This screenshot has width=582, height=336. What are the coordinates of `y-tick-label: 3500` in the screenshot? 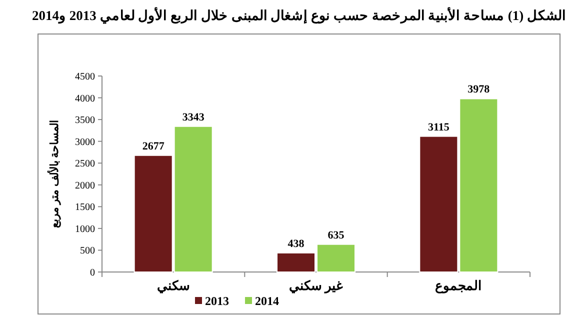 It's located at (85, 120).